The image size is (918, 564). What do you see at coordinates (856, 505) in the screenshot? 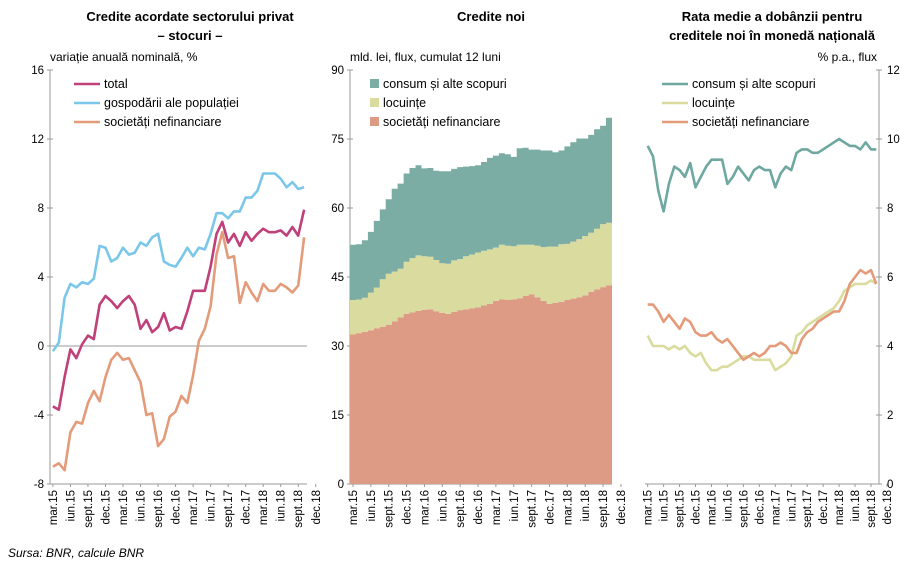
I see `p3-x-tick-label: iun.18` at bounding box center [856, 505].